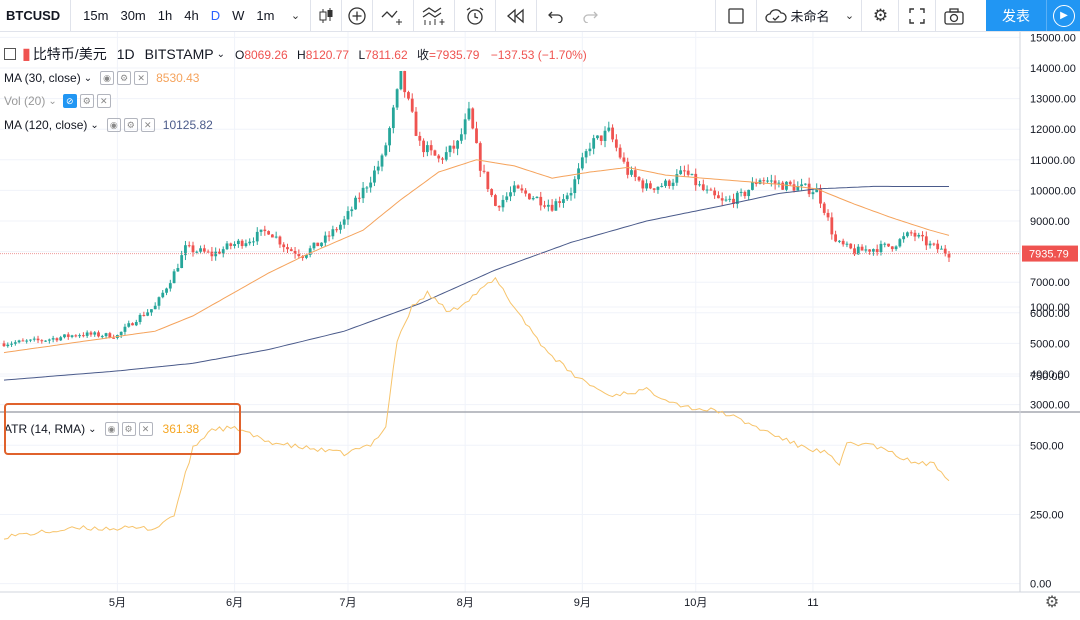  Describe the element at coordinates (94, 125) in the screenshot. I see `ma120-dropdown-icon: ⌄` at that location.